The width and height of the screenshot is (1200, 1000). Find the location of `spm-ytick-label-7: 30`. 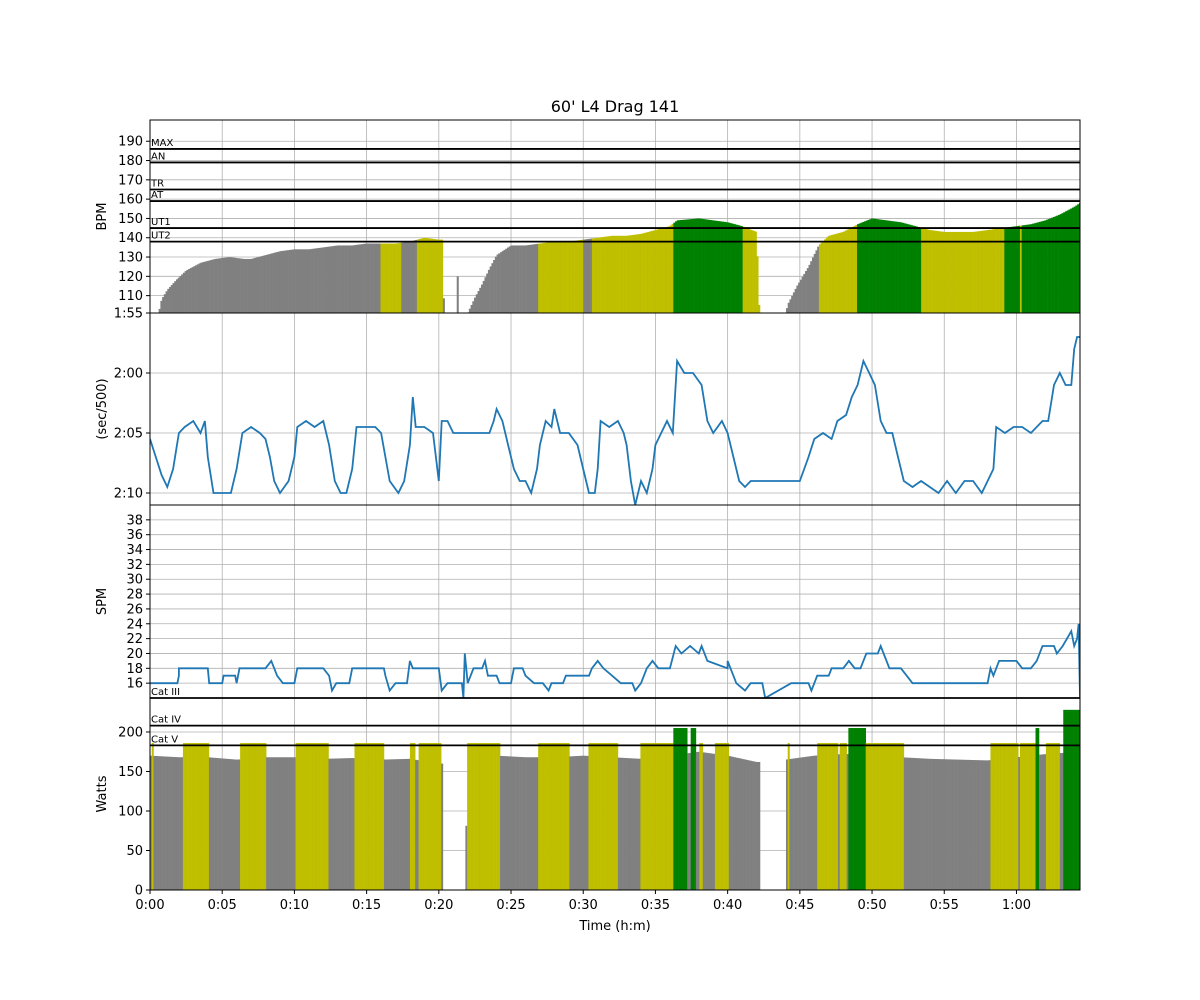

spm-ytick-label-7: 30 is located at coordinates (134, 580).